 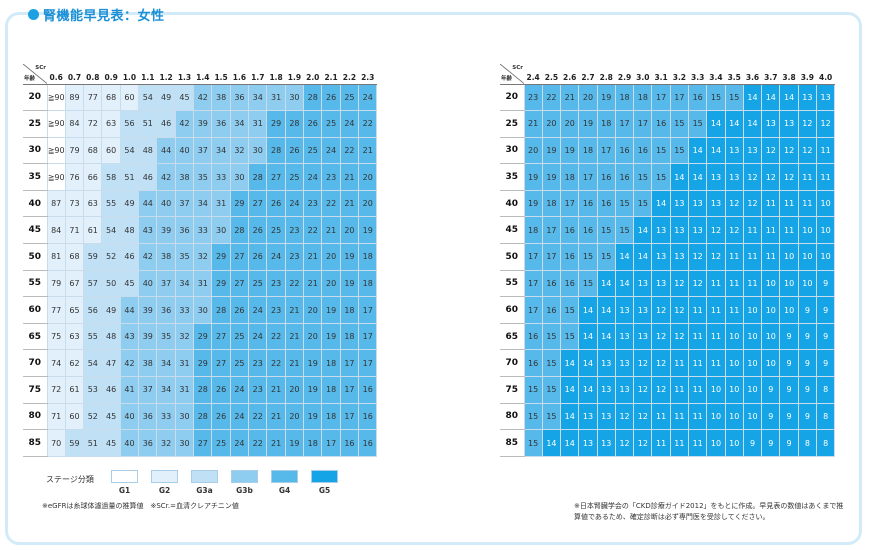 I want to click on egfr-cell: 25, so click(x=221, y=443).